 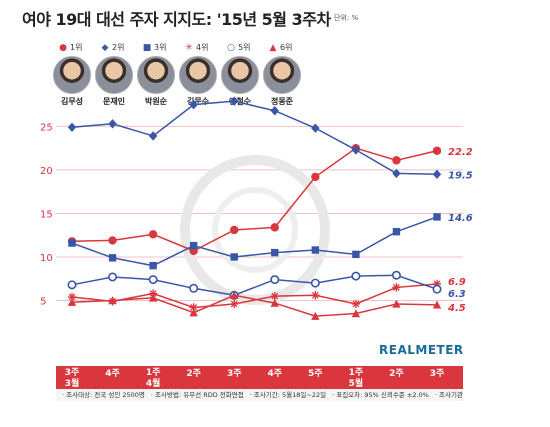 I want to click on candidate-name: 김문수, so click(x=198, y=101).